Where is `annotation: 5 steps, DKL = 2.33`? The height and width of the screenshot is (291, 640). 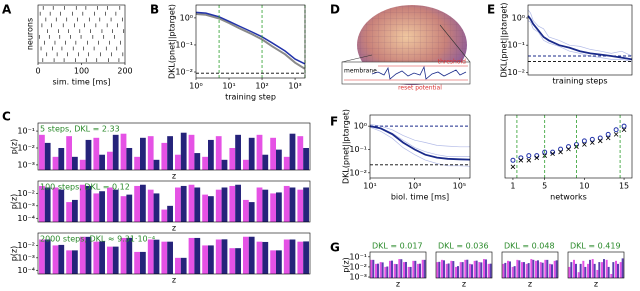 annotation: 5 steps, DKL = 2.33 is located at coordinates (80, 129).